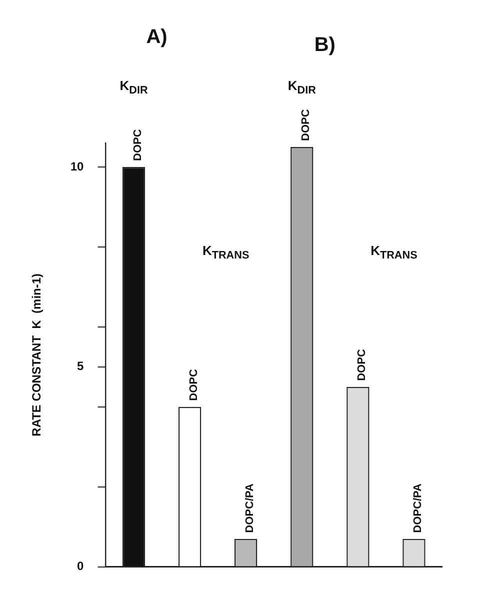  I want to click on y-tick-label: 0, so click(80, 566).